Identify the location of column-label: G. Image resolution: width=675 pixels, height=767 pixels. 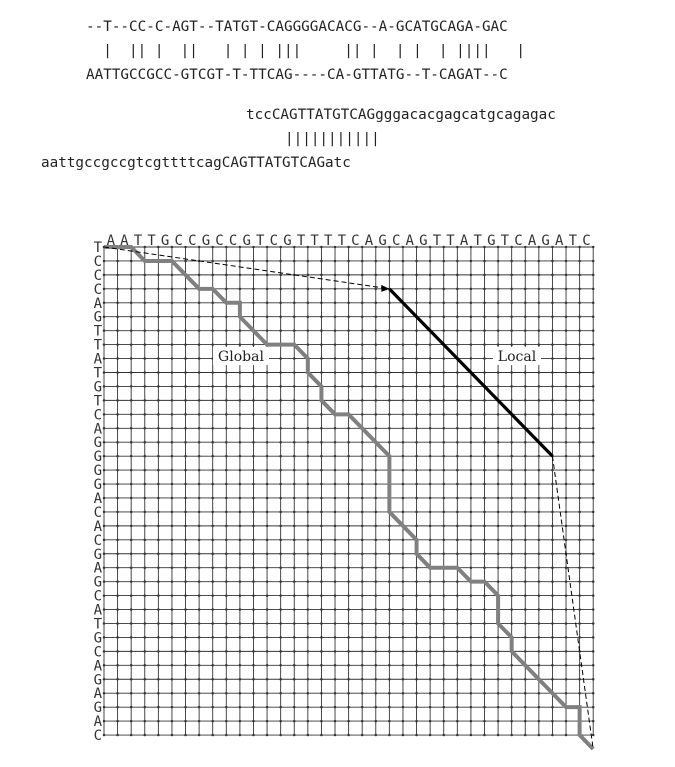
(545, 241).